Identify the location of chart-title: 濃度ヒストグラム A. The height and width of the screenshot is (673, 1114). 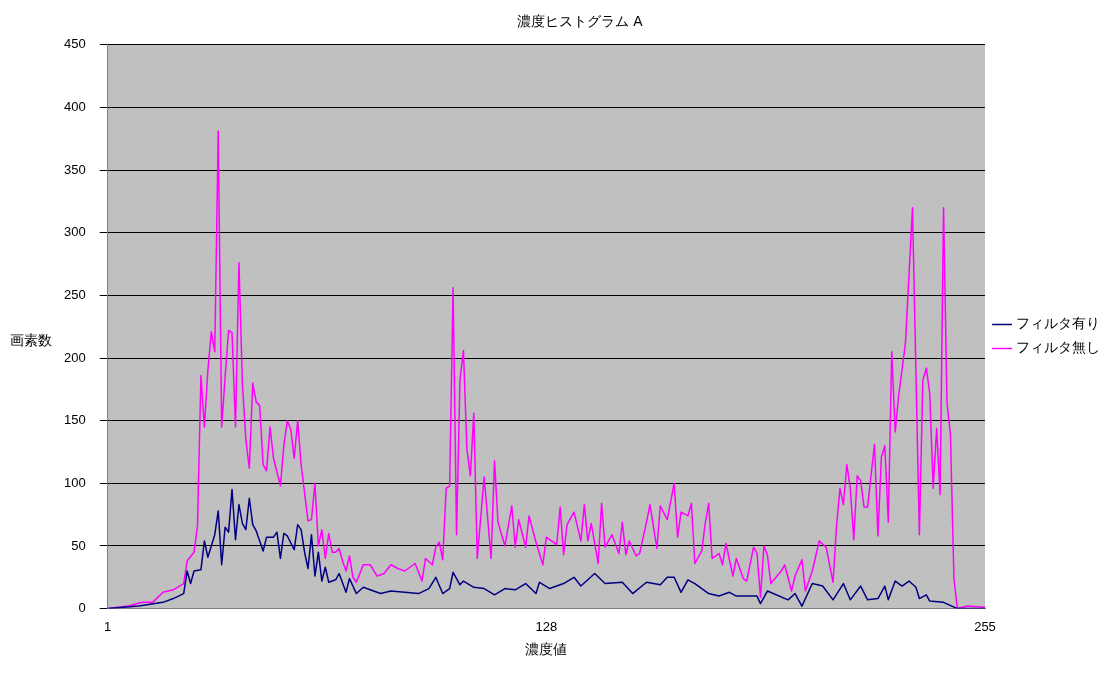
(580, 21).